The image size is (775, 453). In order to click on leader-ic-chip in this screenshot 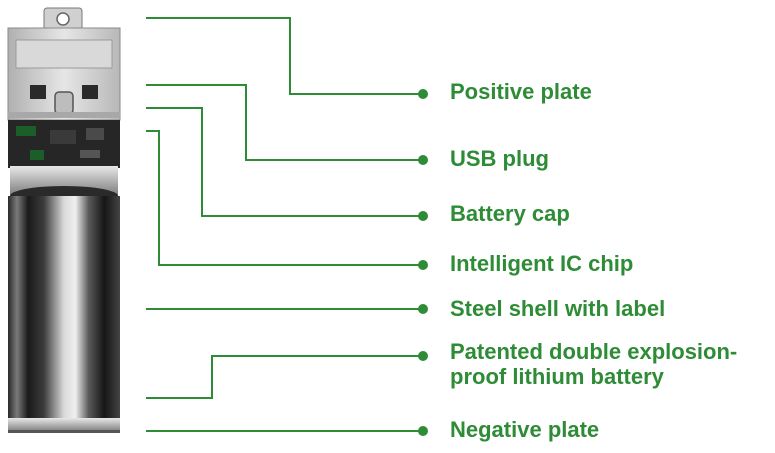, I will do `click(284, 198)`.